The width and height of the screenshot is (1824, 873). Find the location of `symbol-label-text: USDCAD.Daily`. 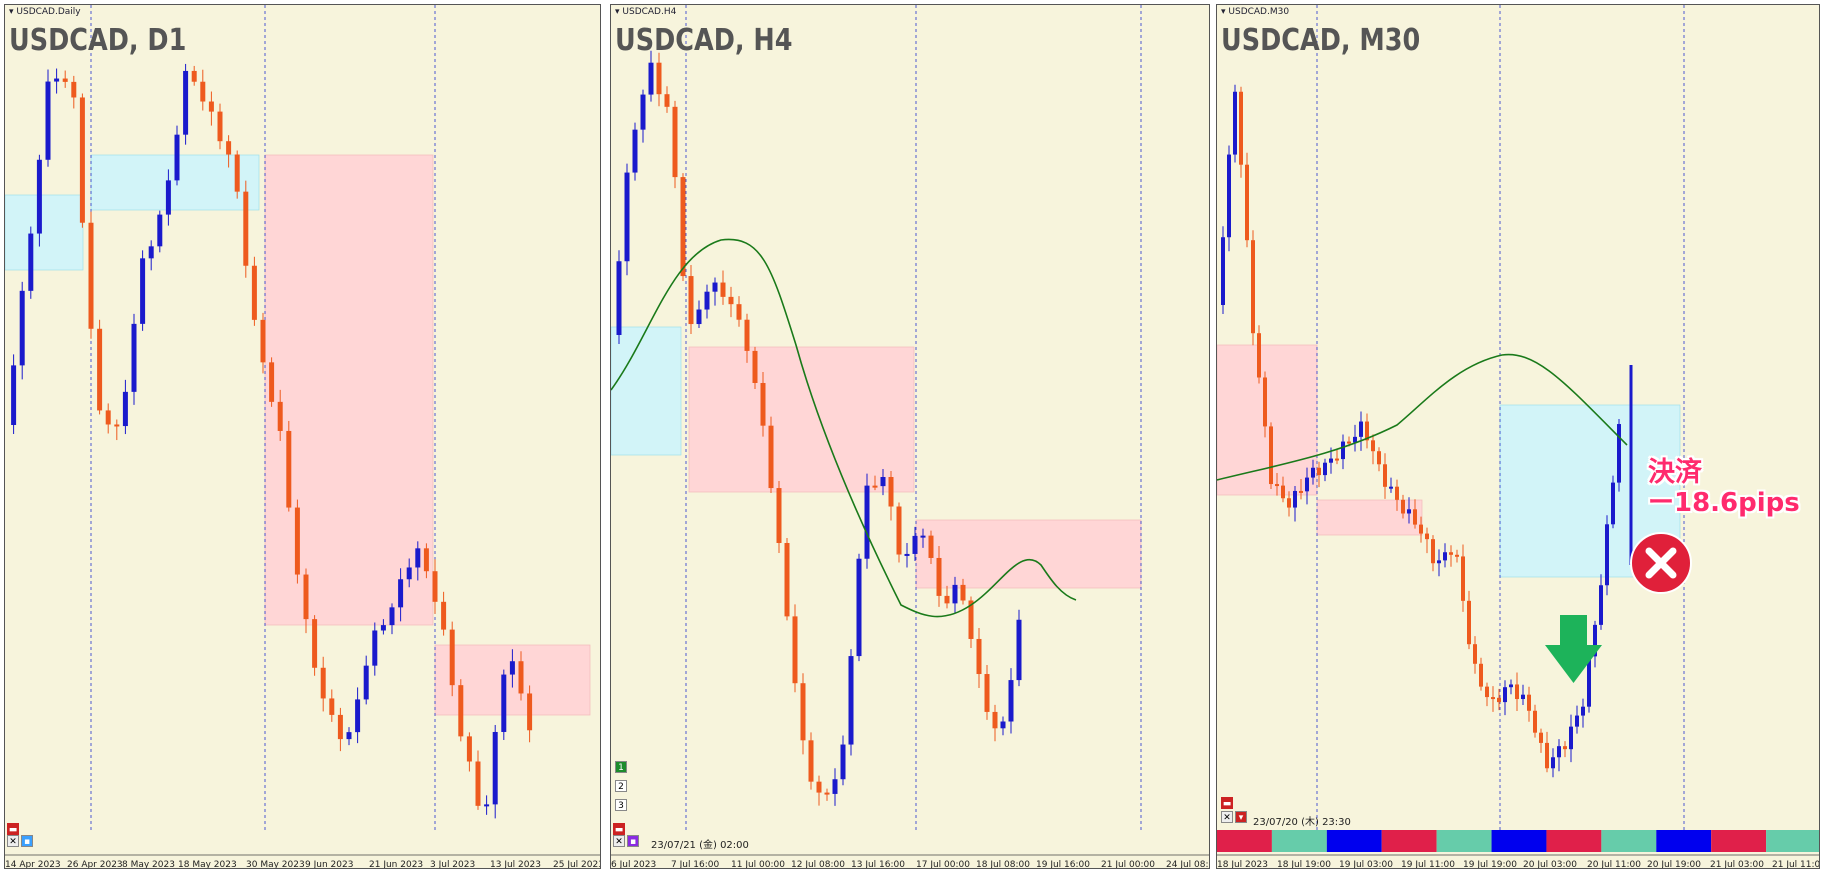

symbol-label-text: USDCAD.Daily is located at coordinates (48, 12).